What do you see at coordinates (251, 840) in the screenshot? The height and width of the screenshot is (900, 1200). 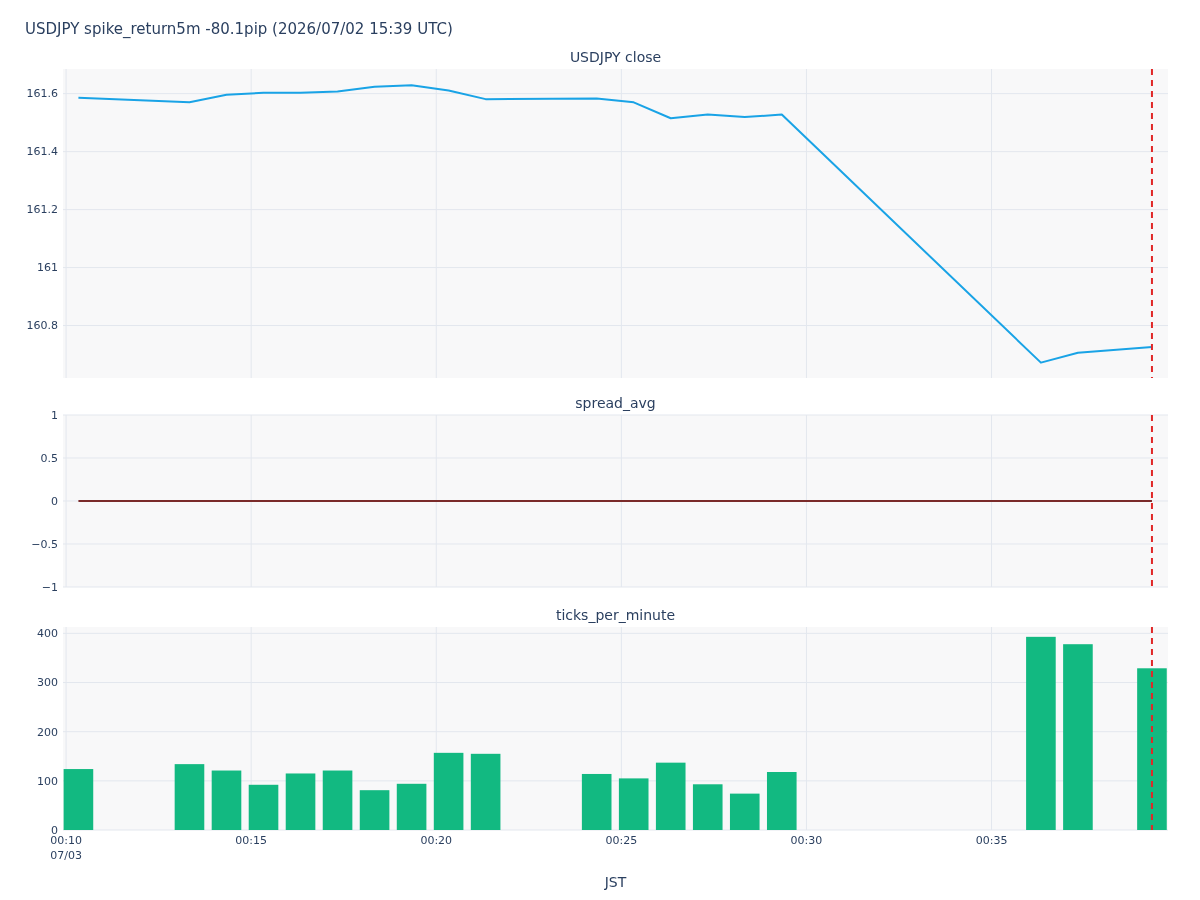 I see `x-tick-label: 00:15` at bounding box center [251, 840].